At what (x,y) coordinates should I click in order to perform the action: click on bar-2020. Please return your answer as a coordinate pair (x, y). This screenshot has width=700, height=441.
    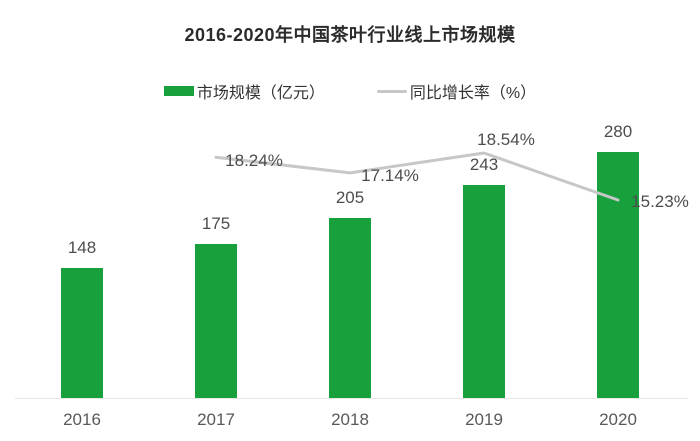
    Looking at the image, I should click on (618, 275).